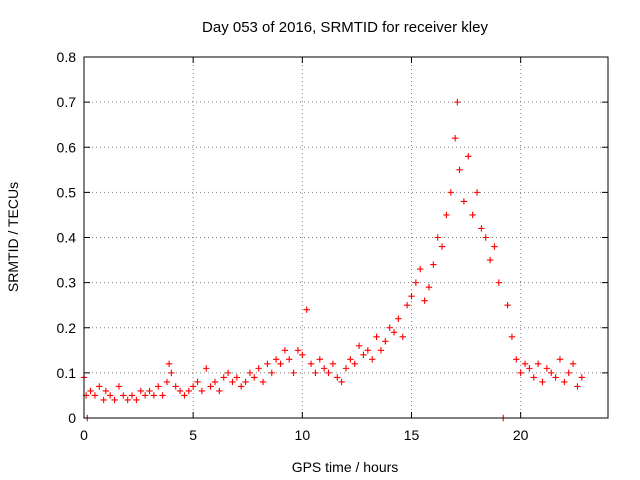 Image resolution: width=640 pixels, height=480 pixels. I want to click on y-tick-label: 0.4, so click(67, 238).